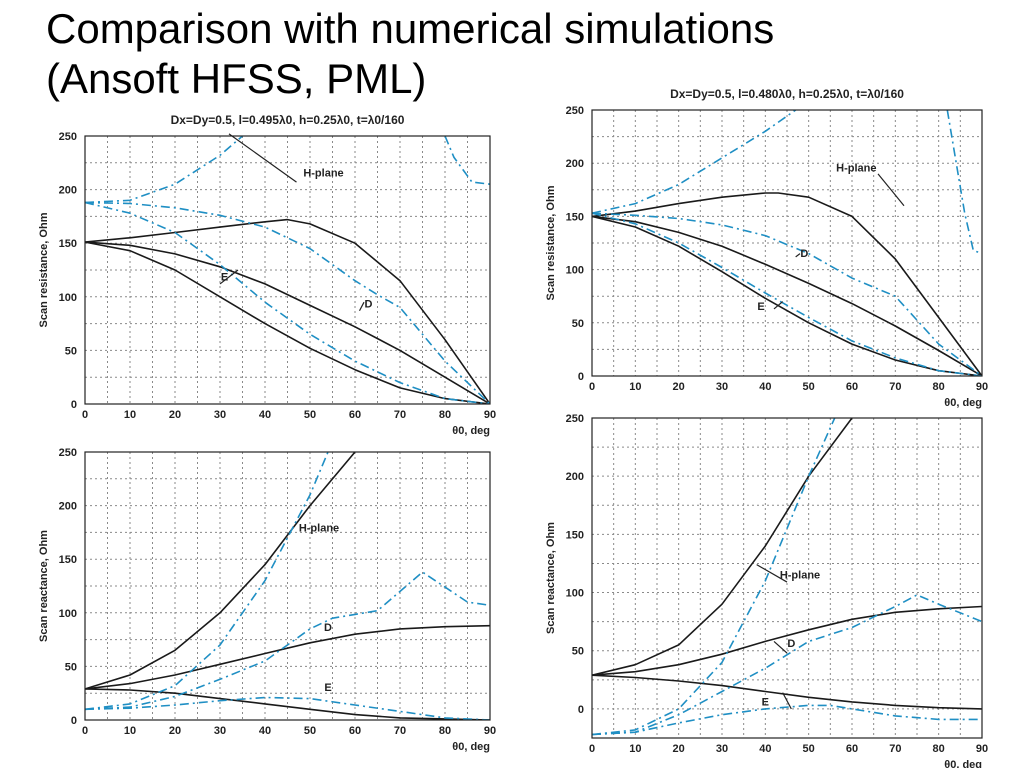 The width and height of the screenshot is (1024, 768). I want to click on series-line-d, so click(787, 295).